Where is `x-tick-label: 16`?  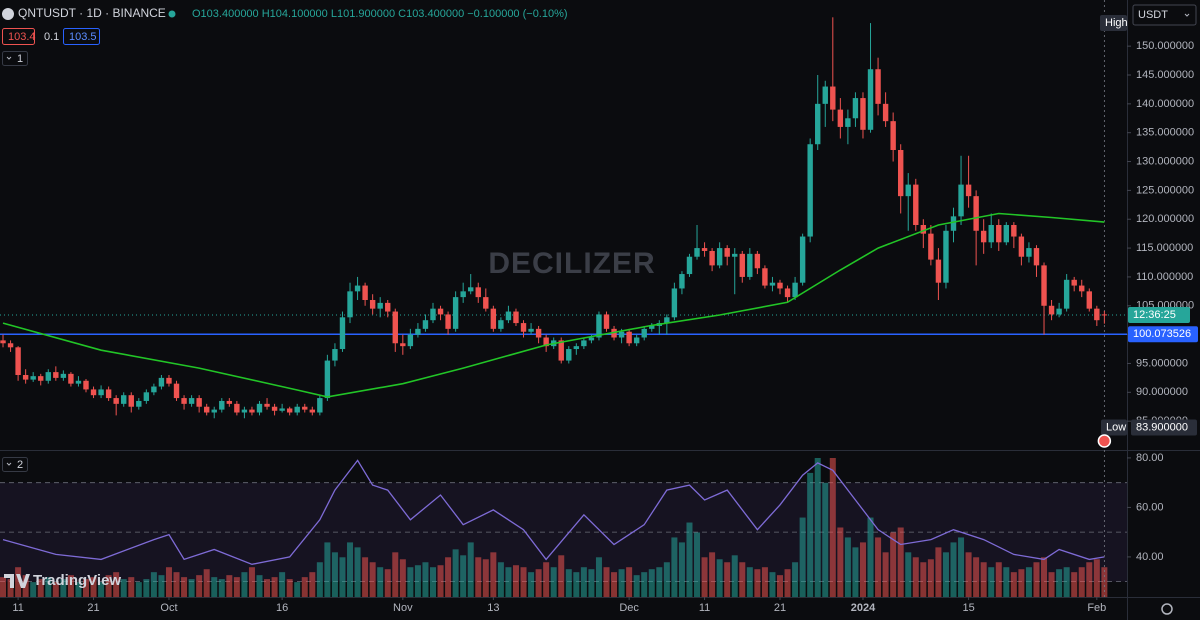 x-tick-label: 16 is located at coordinates (282, 608).